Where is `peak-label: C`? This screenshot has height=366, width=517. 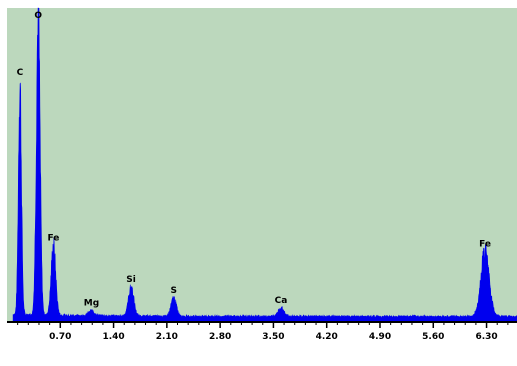
peak-label: C is located at coordinates (20, 73).